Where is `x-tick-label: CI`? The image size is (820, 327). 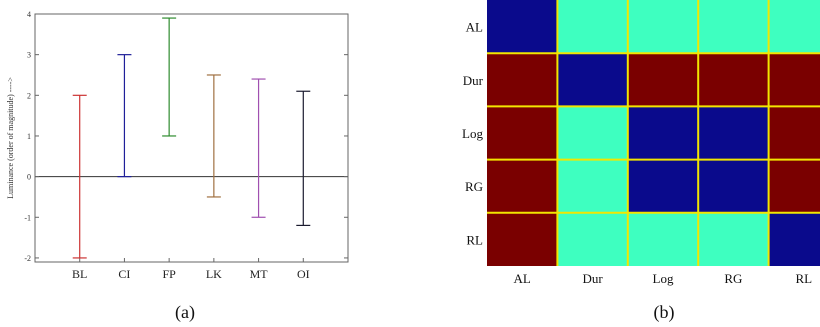 x-tick-label: CI is located at coordinates (124, 274).